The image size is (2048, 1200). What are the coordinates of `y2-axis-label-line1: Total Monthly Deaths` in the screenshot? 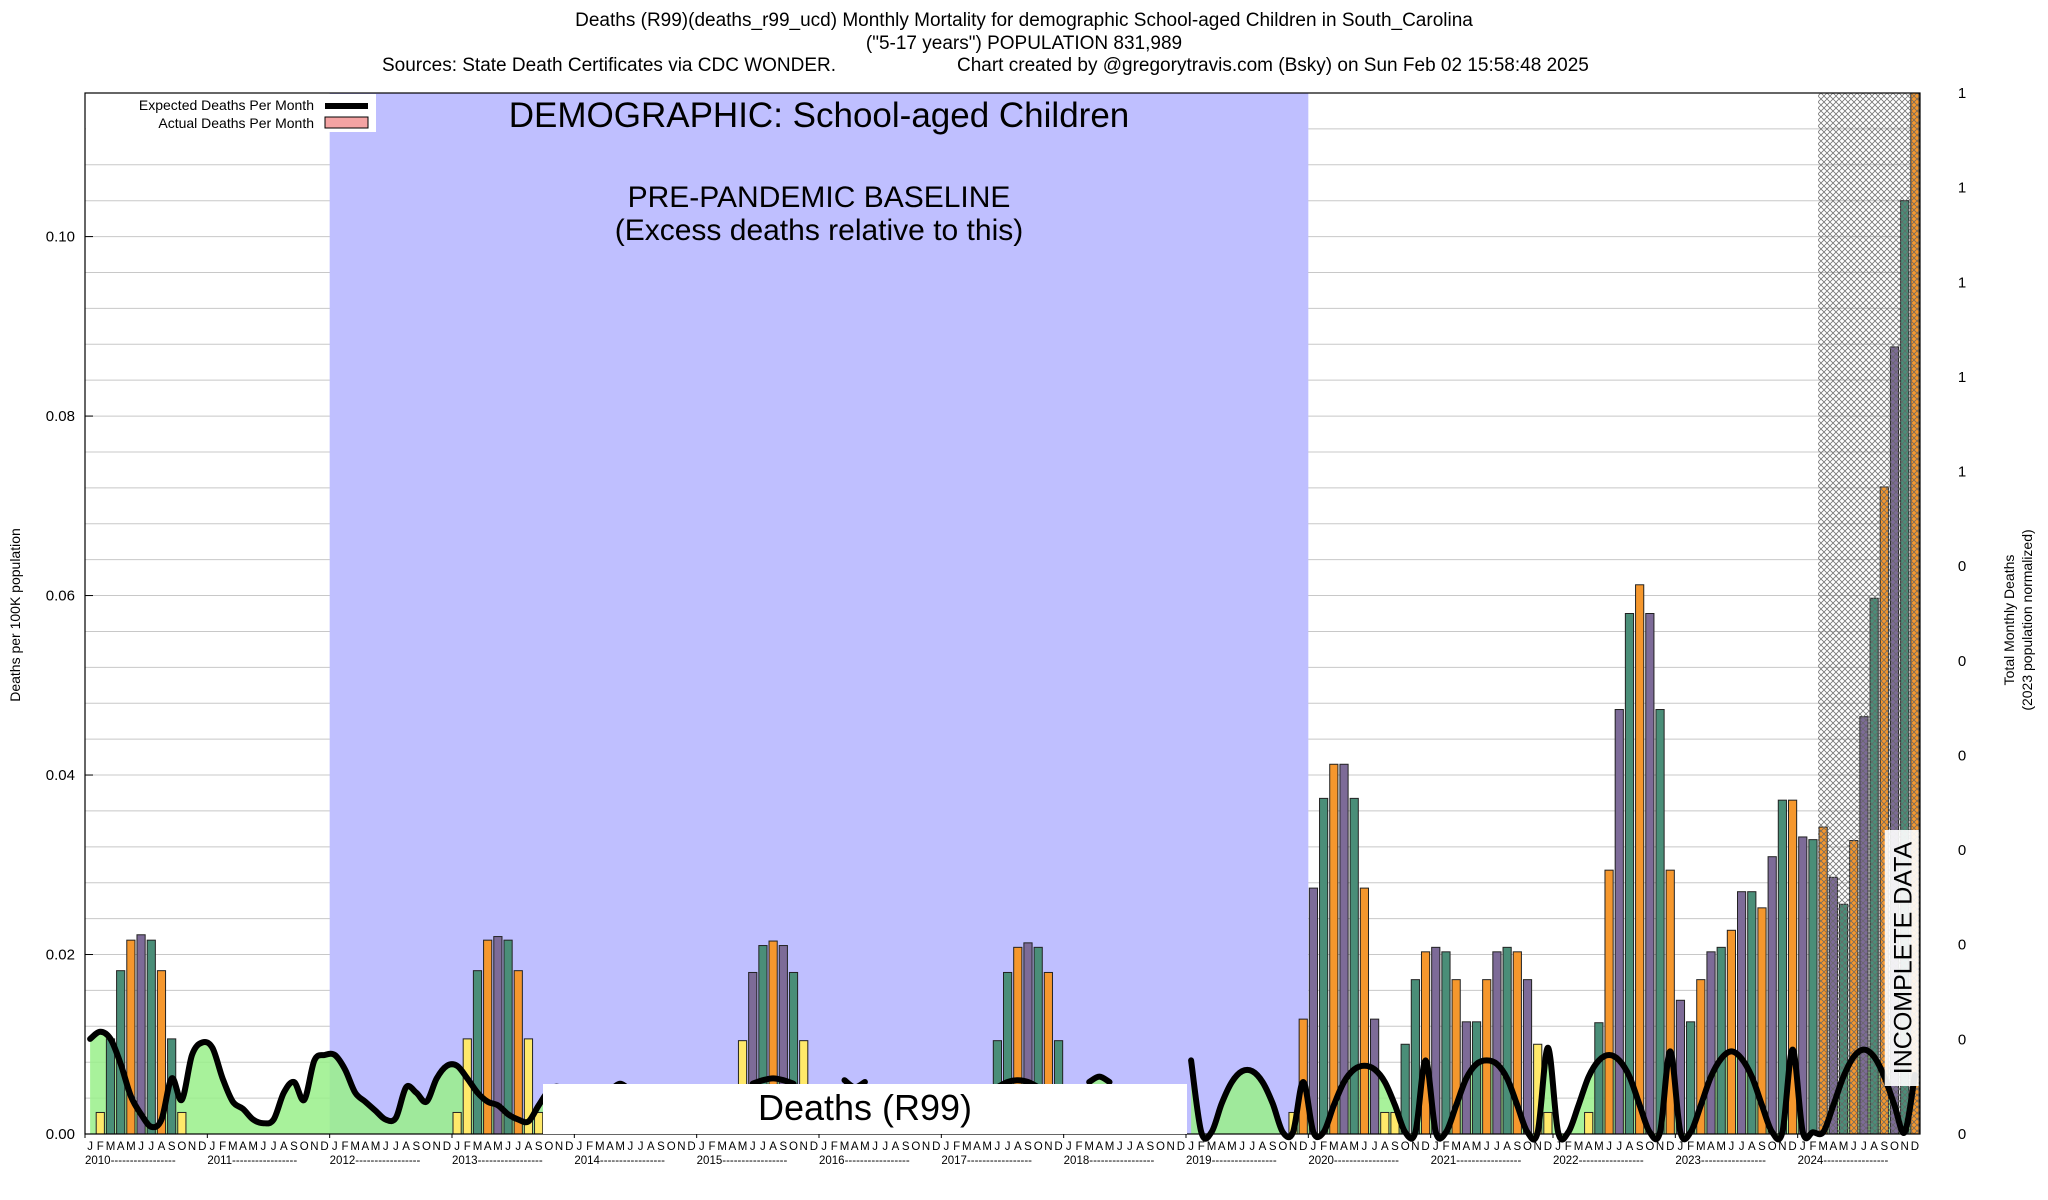 It's located at (2009, 620).